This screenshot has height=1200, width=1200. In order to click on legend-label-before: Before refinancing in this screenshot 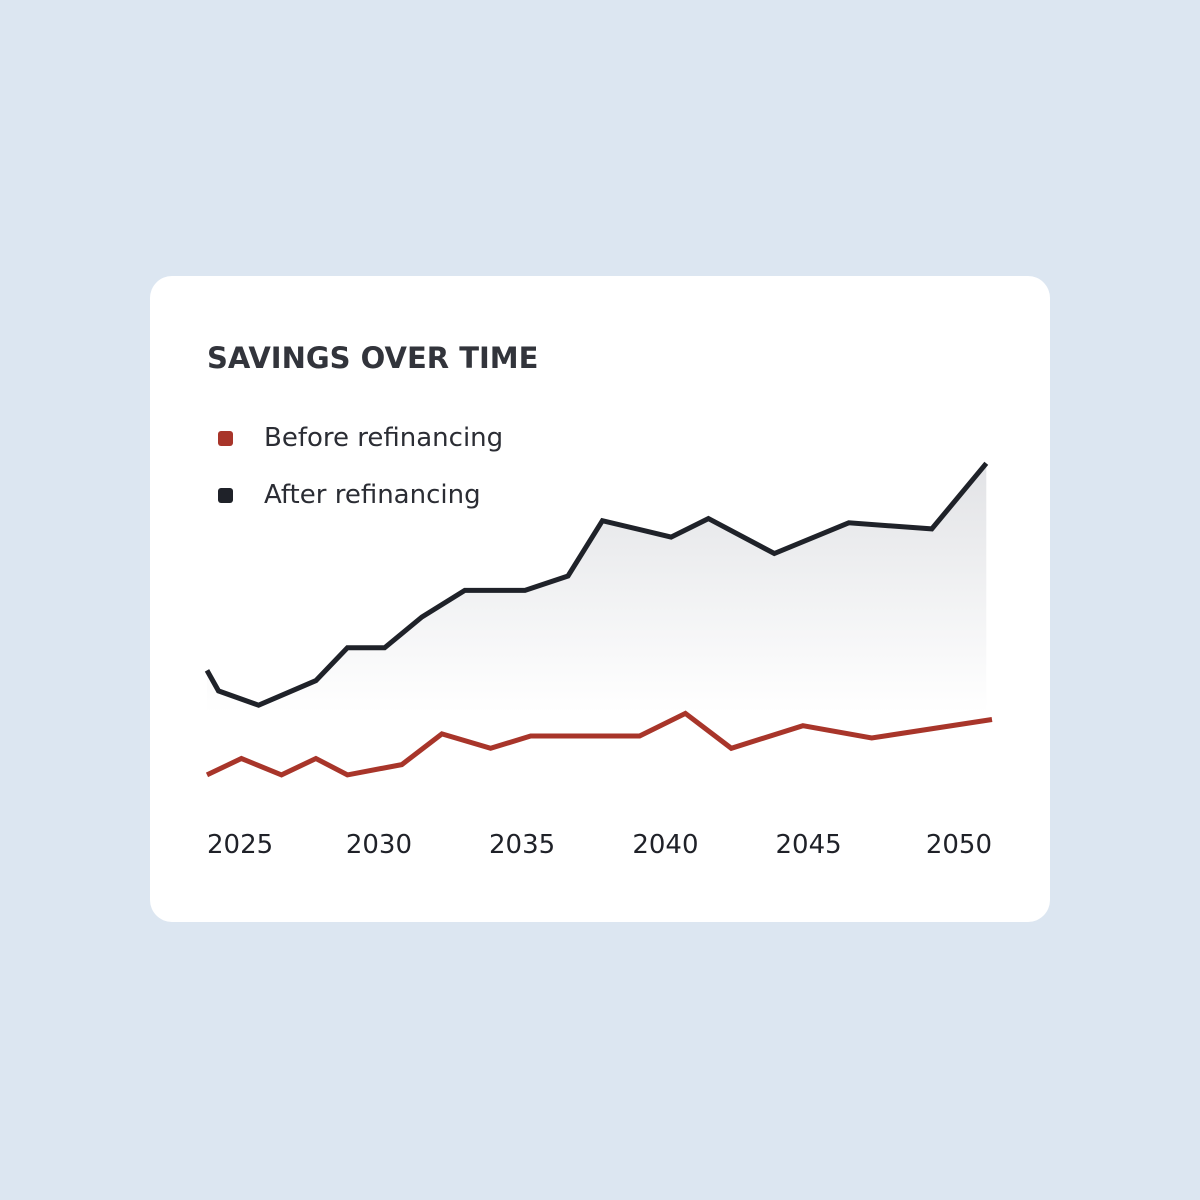, I will do `click(384, 438)`.